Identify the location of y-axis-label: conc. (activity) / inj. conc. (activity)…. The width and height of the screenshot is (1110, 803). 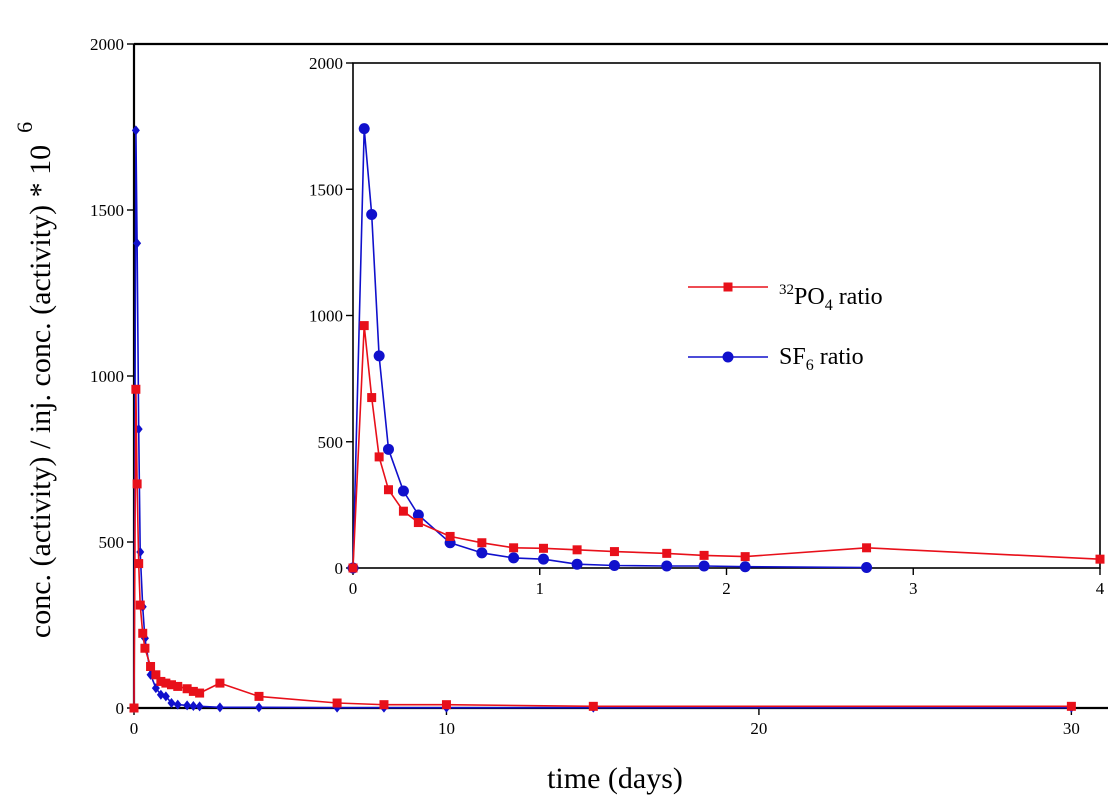
(34, 380).